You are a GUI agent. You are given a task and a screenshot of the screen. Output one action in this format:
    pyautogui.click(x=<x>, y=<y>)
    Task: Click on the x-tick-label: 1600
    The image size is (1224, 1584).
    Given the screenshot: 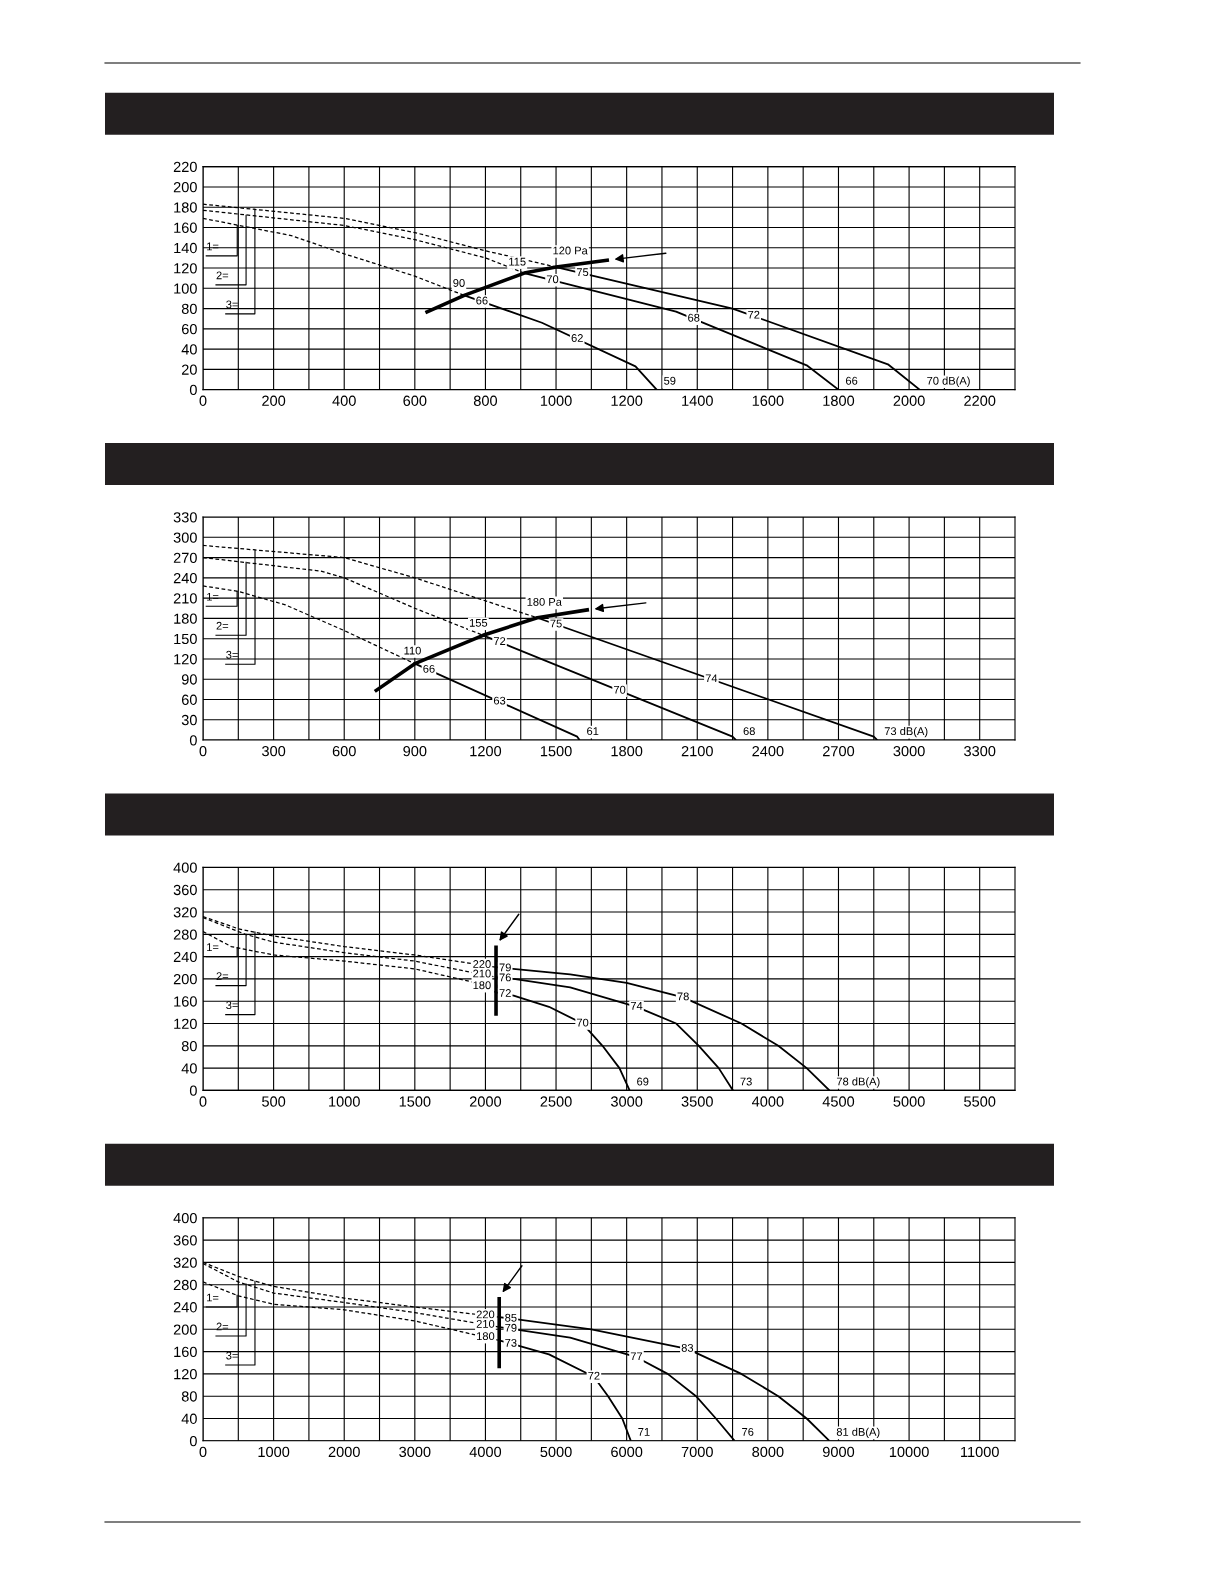 What is the action you would take?
    pyautogui.click(x=768, y=400)
    